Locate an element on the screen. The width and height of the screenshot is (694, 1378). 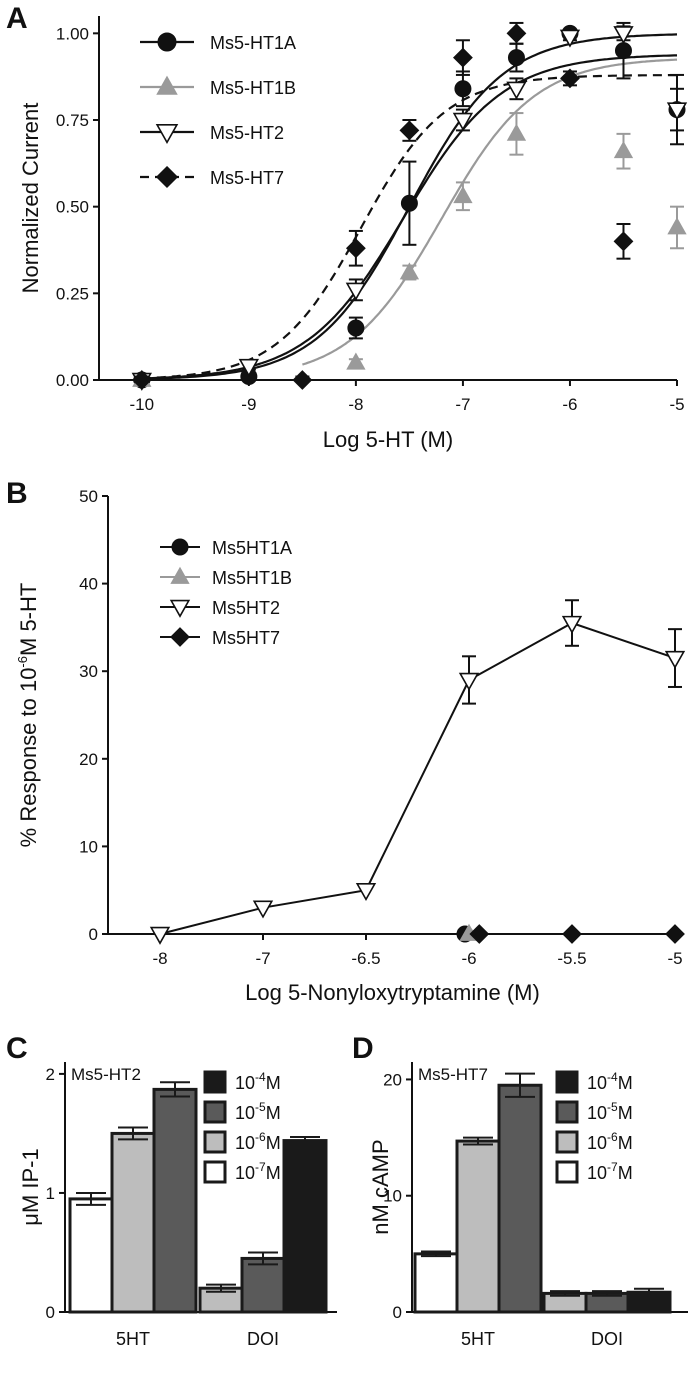
legend-label-exponent: -6 is located at coordinates (260, 1137).